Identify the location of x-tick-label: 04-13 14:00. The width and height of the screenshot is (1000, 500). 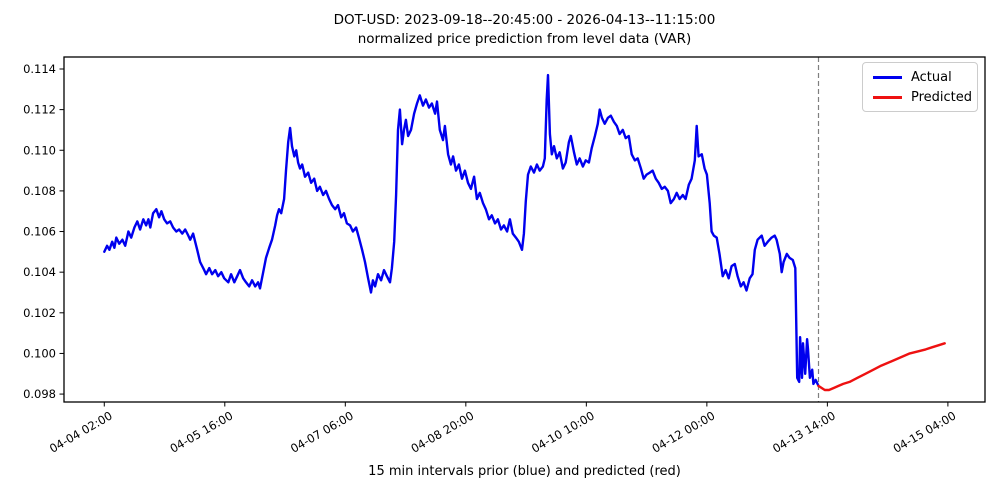
(804, 431).